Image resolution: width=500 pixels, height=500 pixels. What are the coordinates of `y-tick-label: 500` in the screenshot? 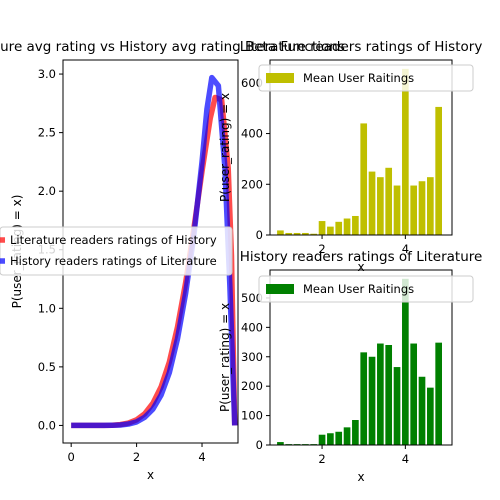 It's located at (252, 298).